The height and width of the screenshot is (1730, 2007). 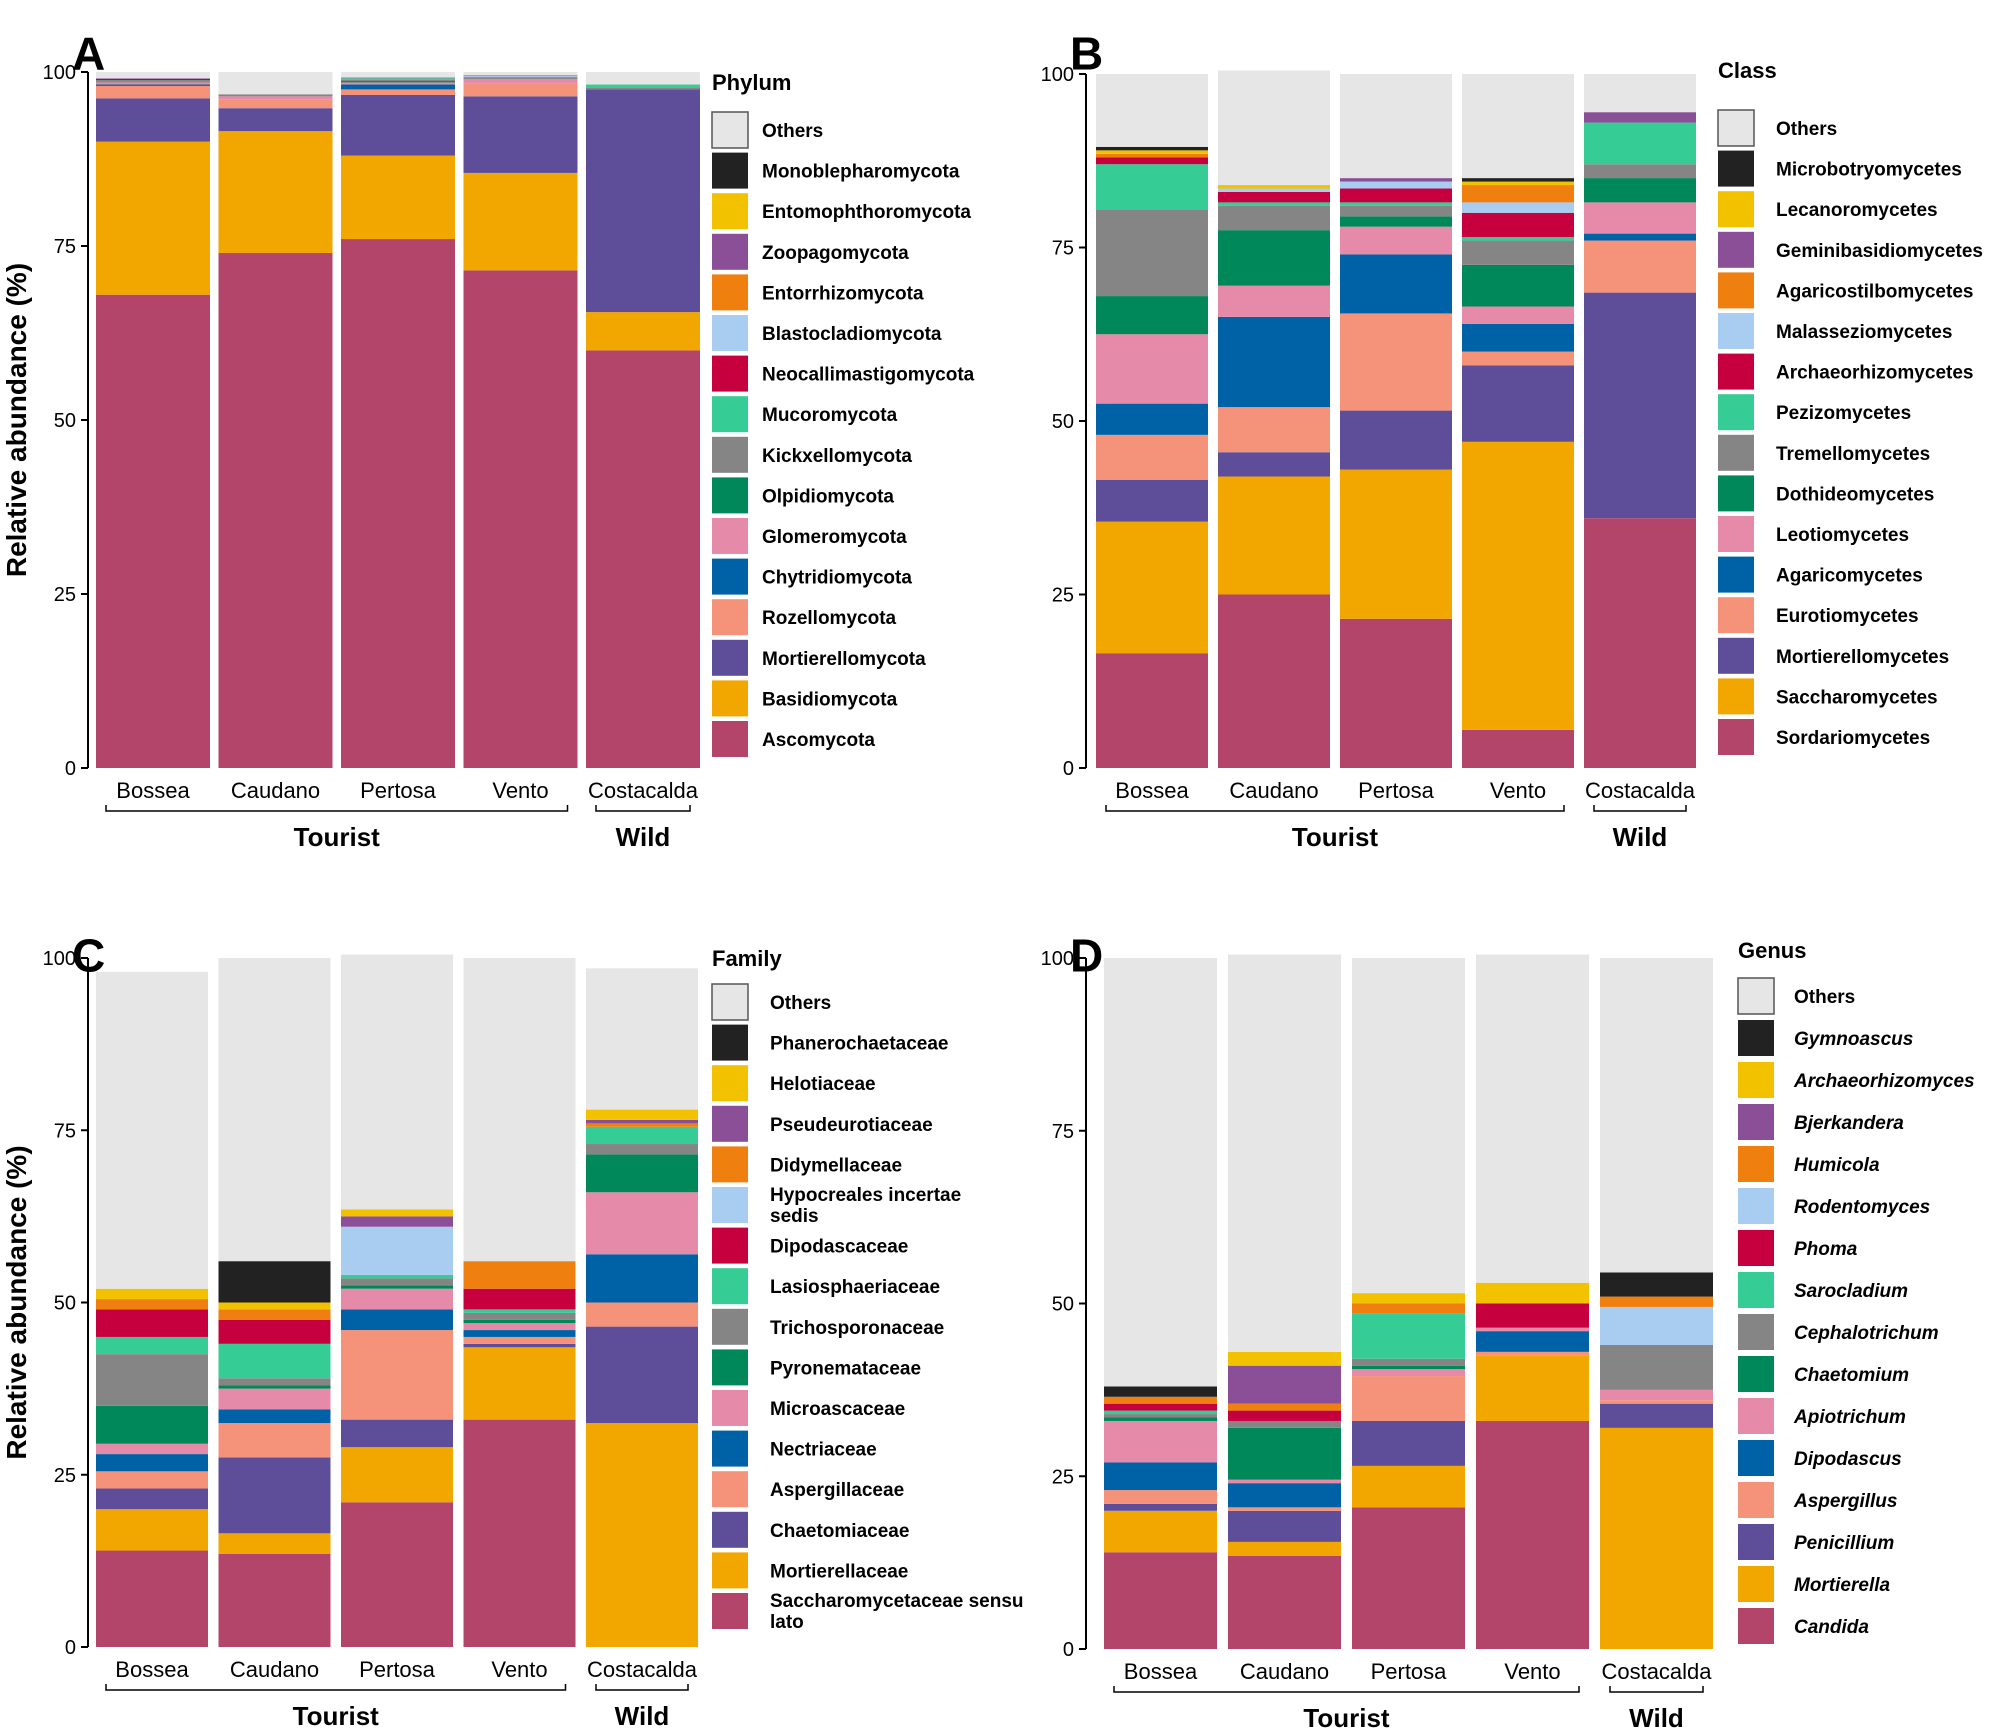 I want to click on panel-b-segment-vento-others, so click(x=1518, y=126).